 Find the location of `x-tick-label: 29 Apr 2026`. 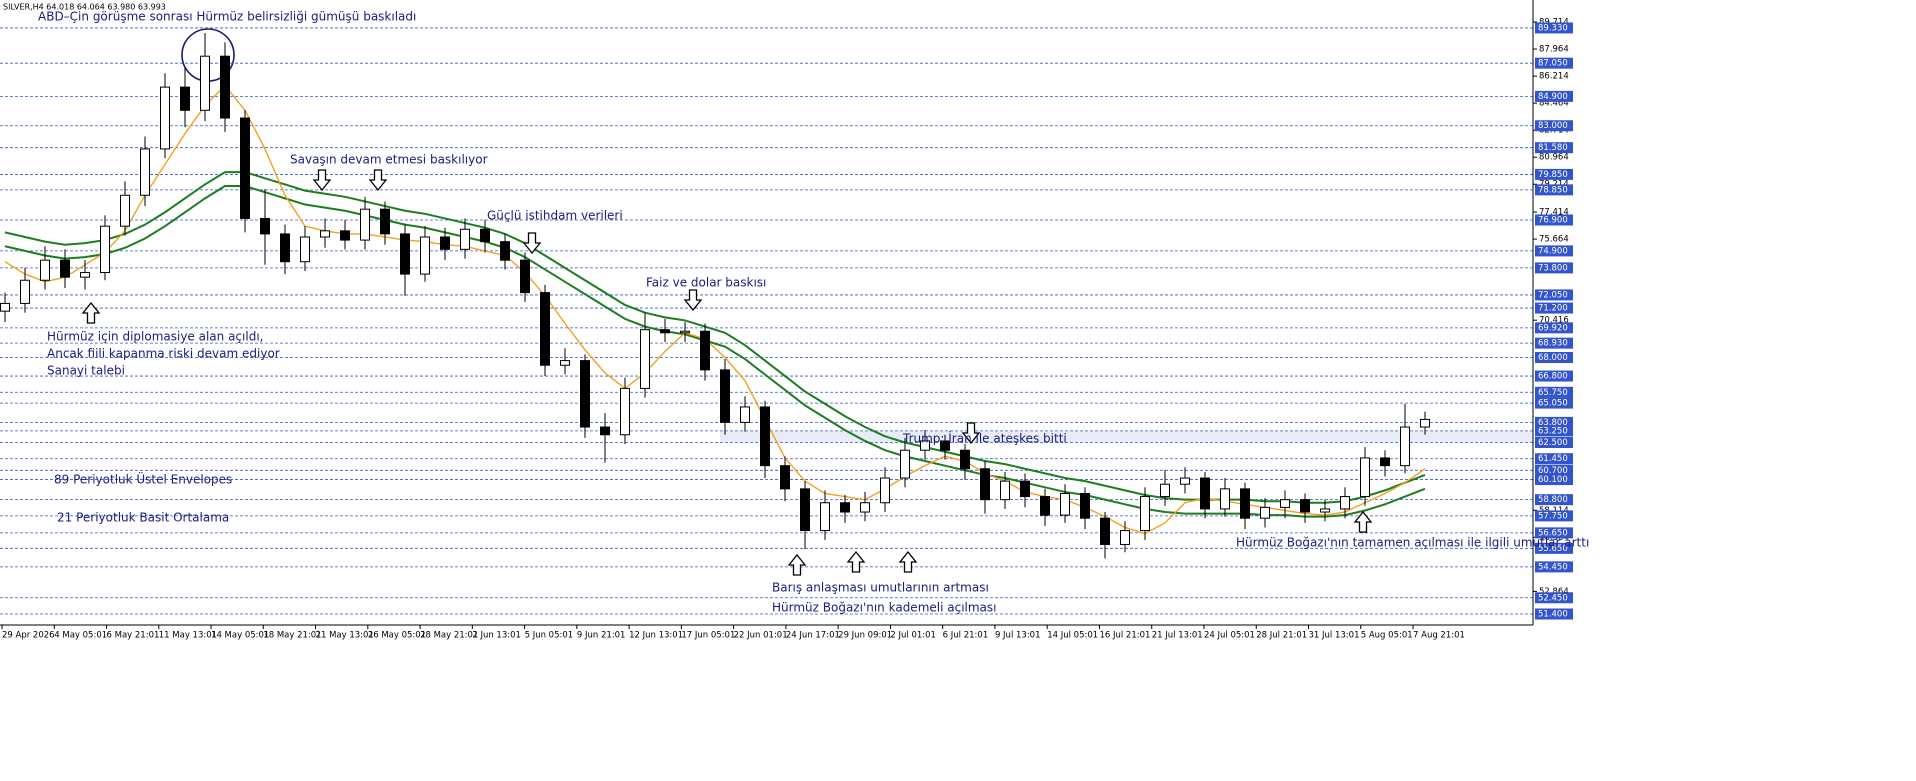

x-tick-label: 29 Apr 2026 is located at coordinates (28, 636).